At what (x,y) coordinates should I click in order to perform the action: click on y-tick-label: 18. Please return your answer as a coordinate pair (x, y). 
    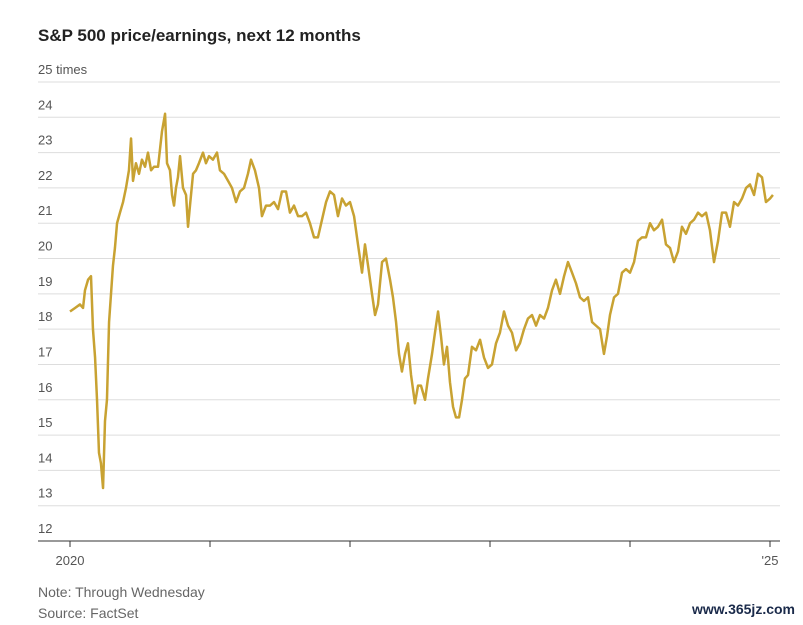
    Looking at the image, I should click on (45, 316).